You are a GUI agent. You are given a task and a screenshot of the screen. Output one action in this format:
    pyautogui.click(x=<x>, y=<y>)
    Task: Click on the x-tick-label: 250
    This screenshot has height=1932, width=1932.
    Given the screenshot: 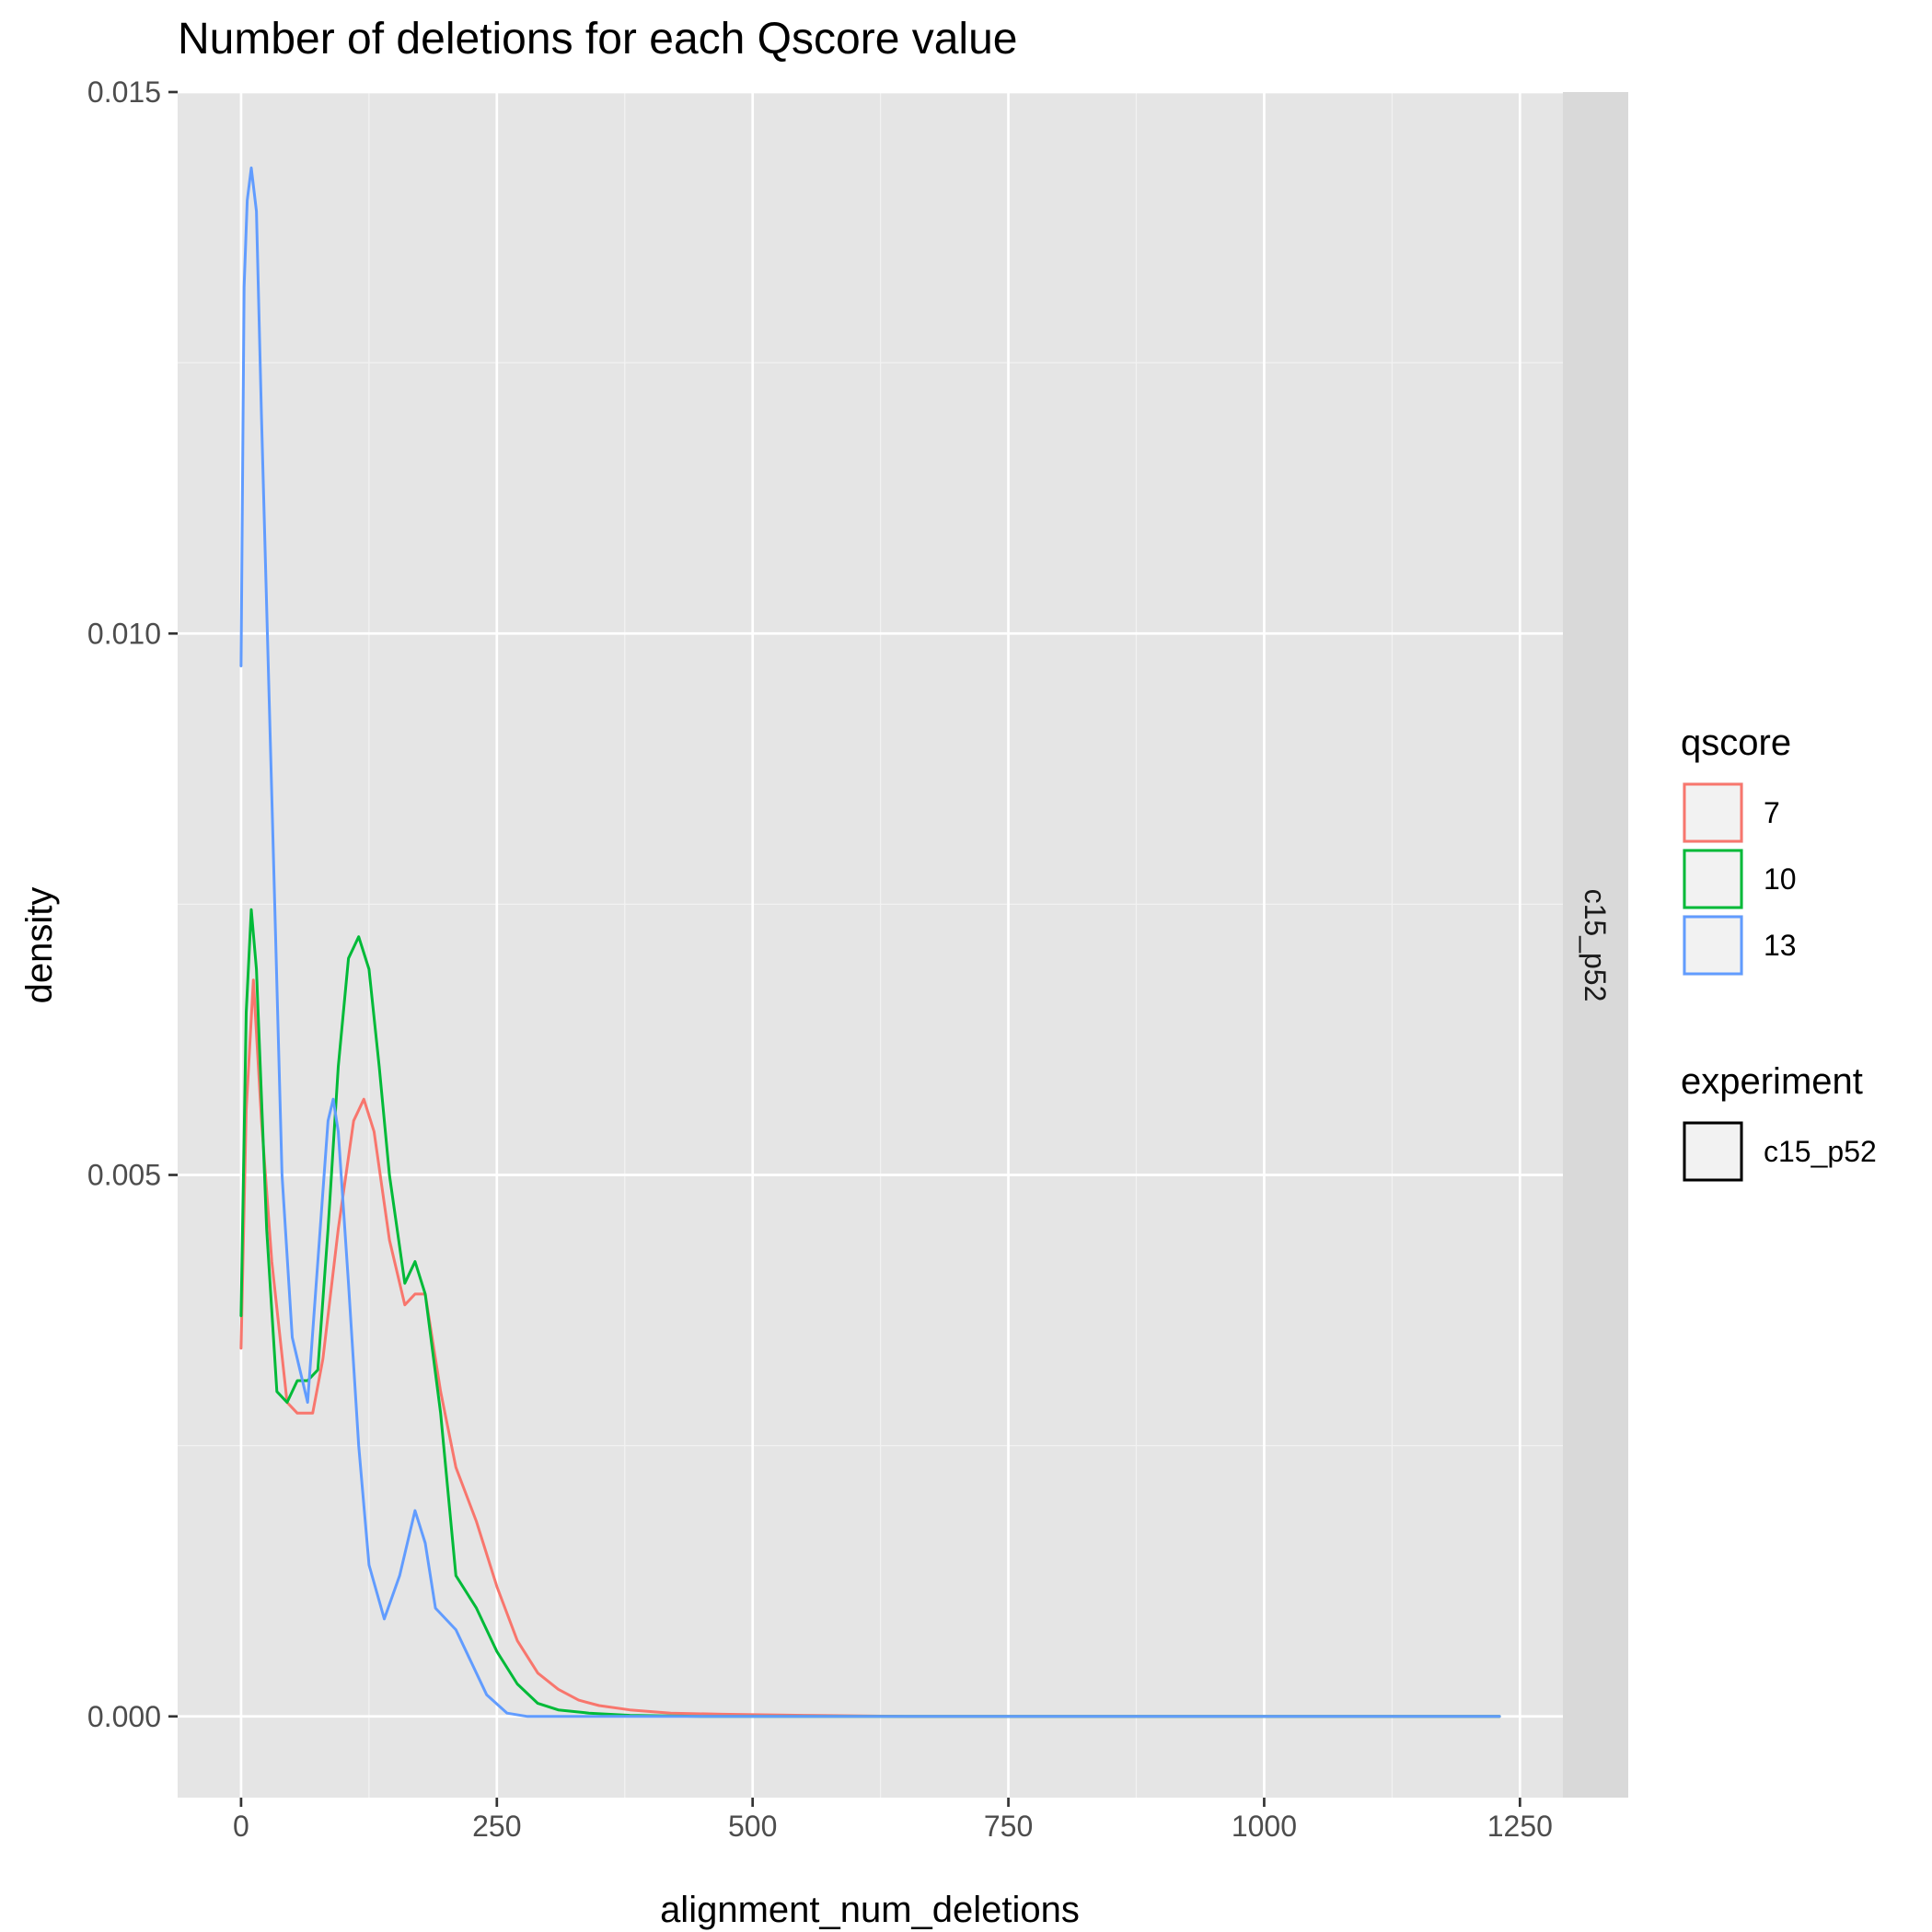 What is the action you would take?
    pyautogui.click(x=496, y=1827)
    